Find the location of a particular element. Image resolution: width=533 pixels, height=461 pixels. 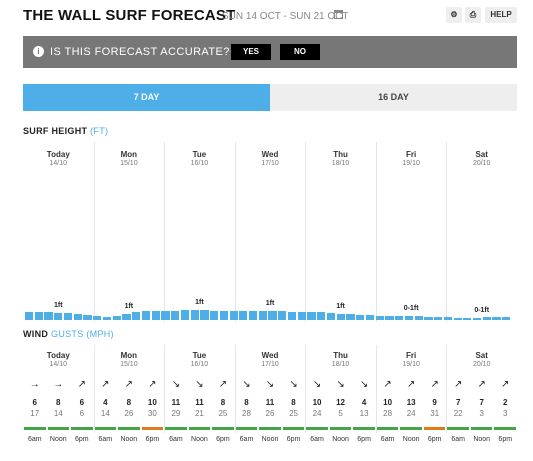

calendar-icon is located at coordinates (338, 14).